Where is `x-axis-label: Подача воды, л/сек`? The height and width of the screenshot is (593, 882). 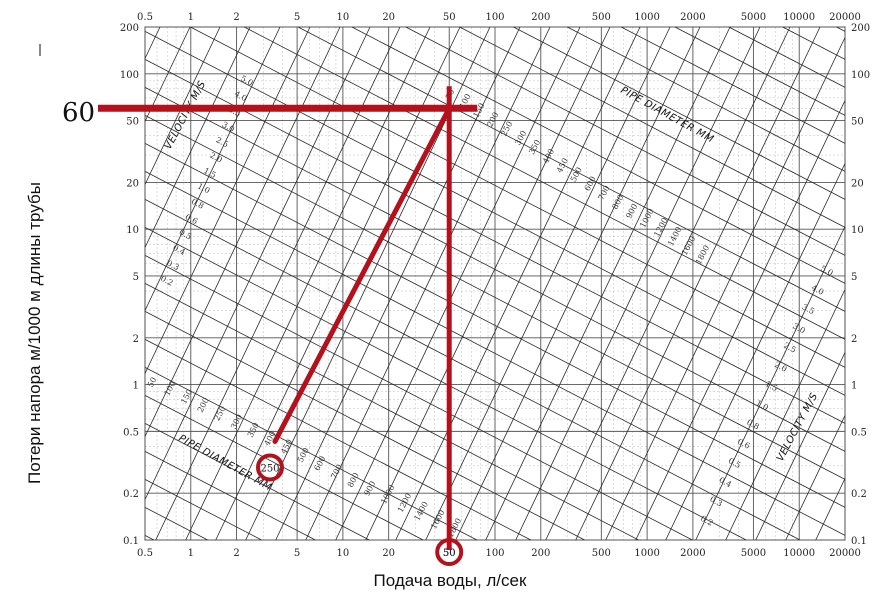 x-axis-label: Подача воды, л/сек is located at coordinates (450, 580).